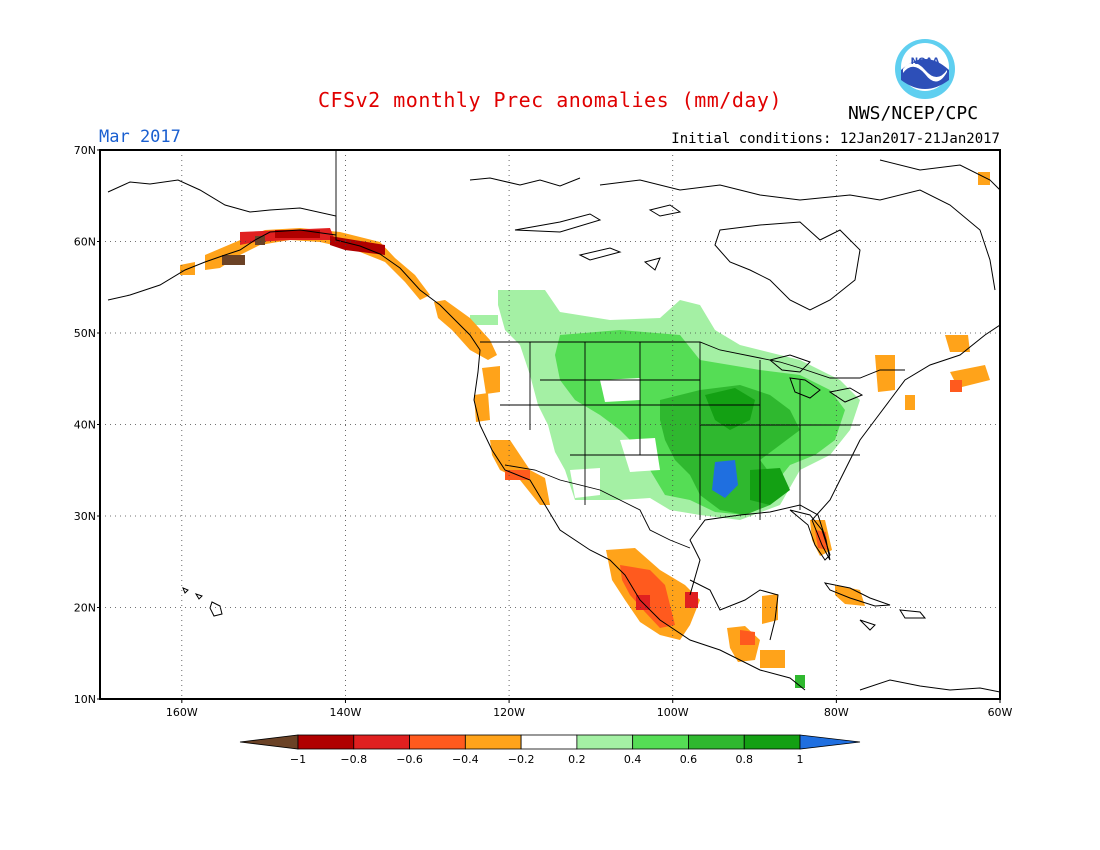 The image size is (1100, 850). I want to click on lat-tick-label: 70N, so click(85, 150).